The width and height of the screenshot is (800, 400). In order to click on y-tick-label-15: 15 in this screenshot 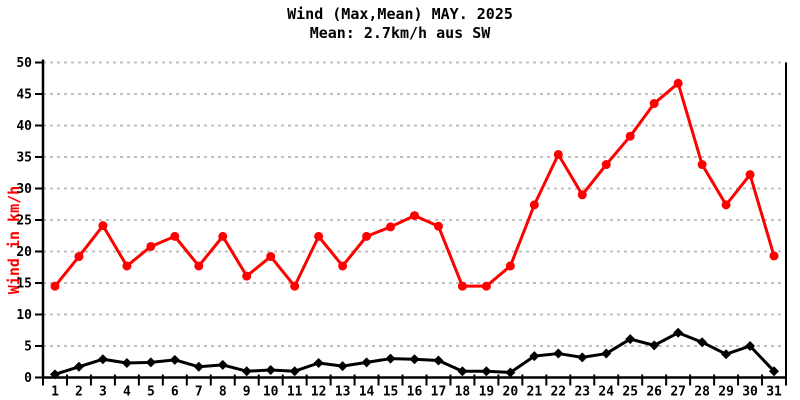, I will do `click(24, 284)`.